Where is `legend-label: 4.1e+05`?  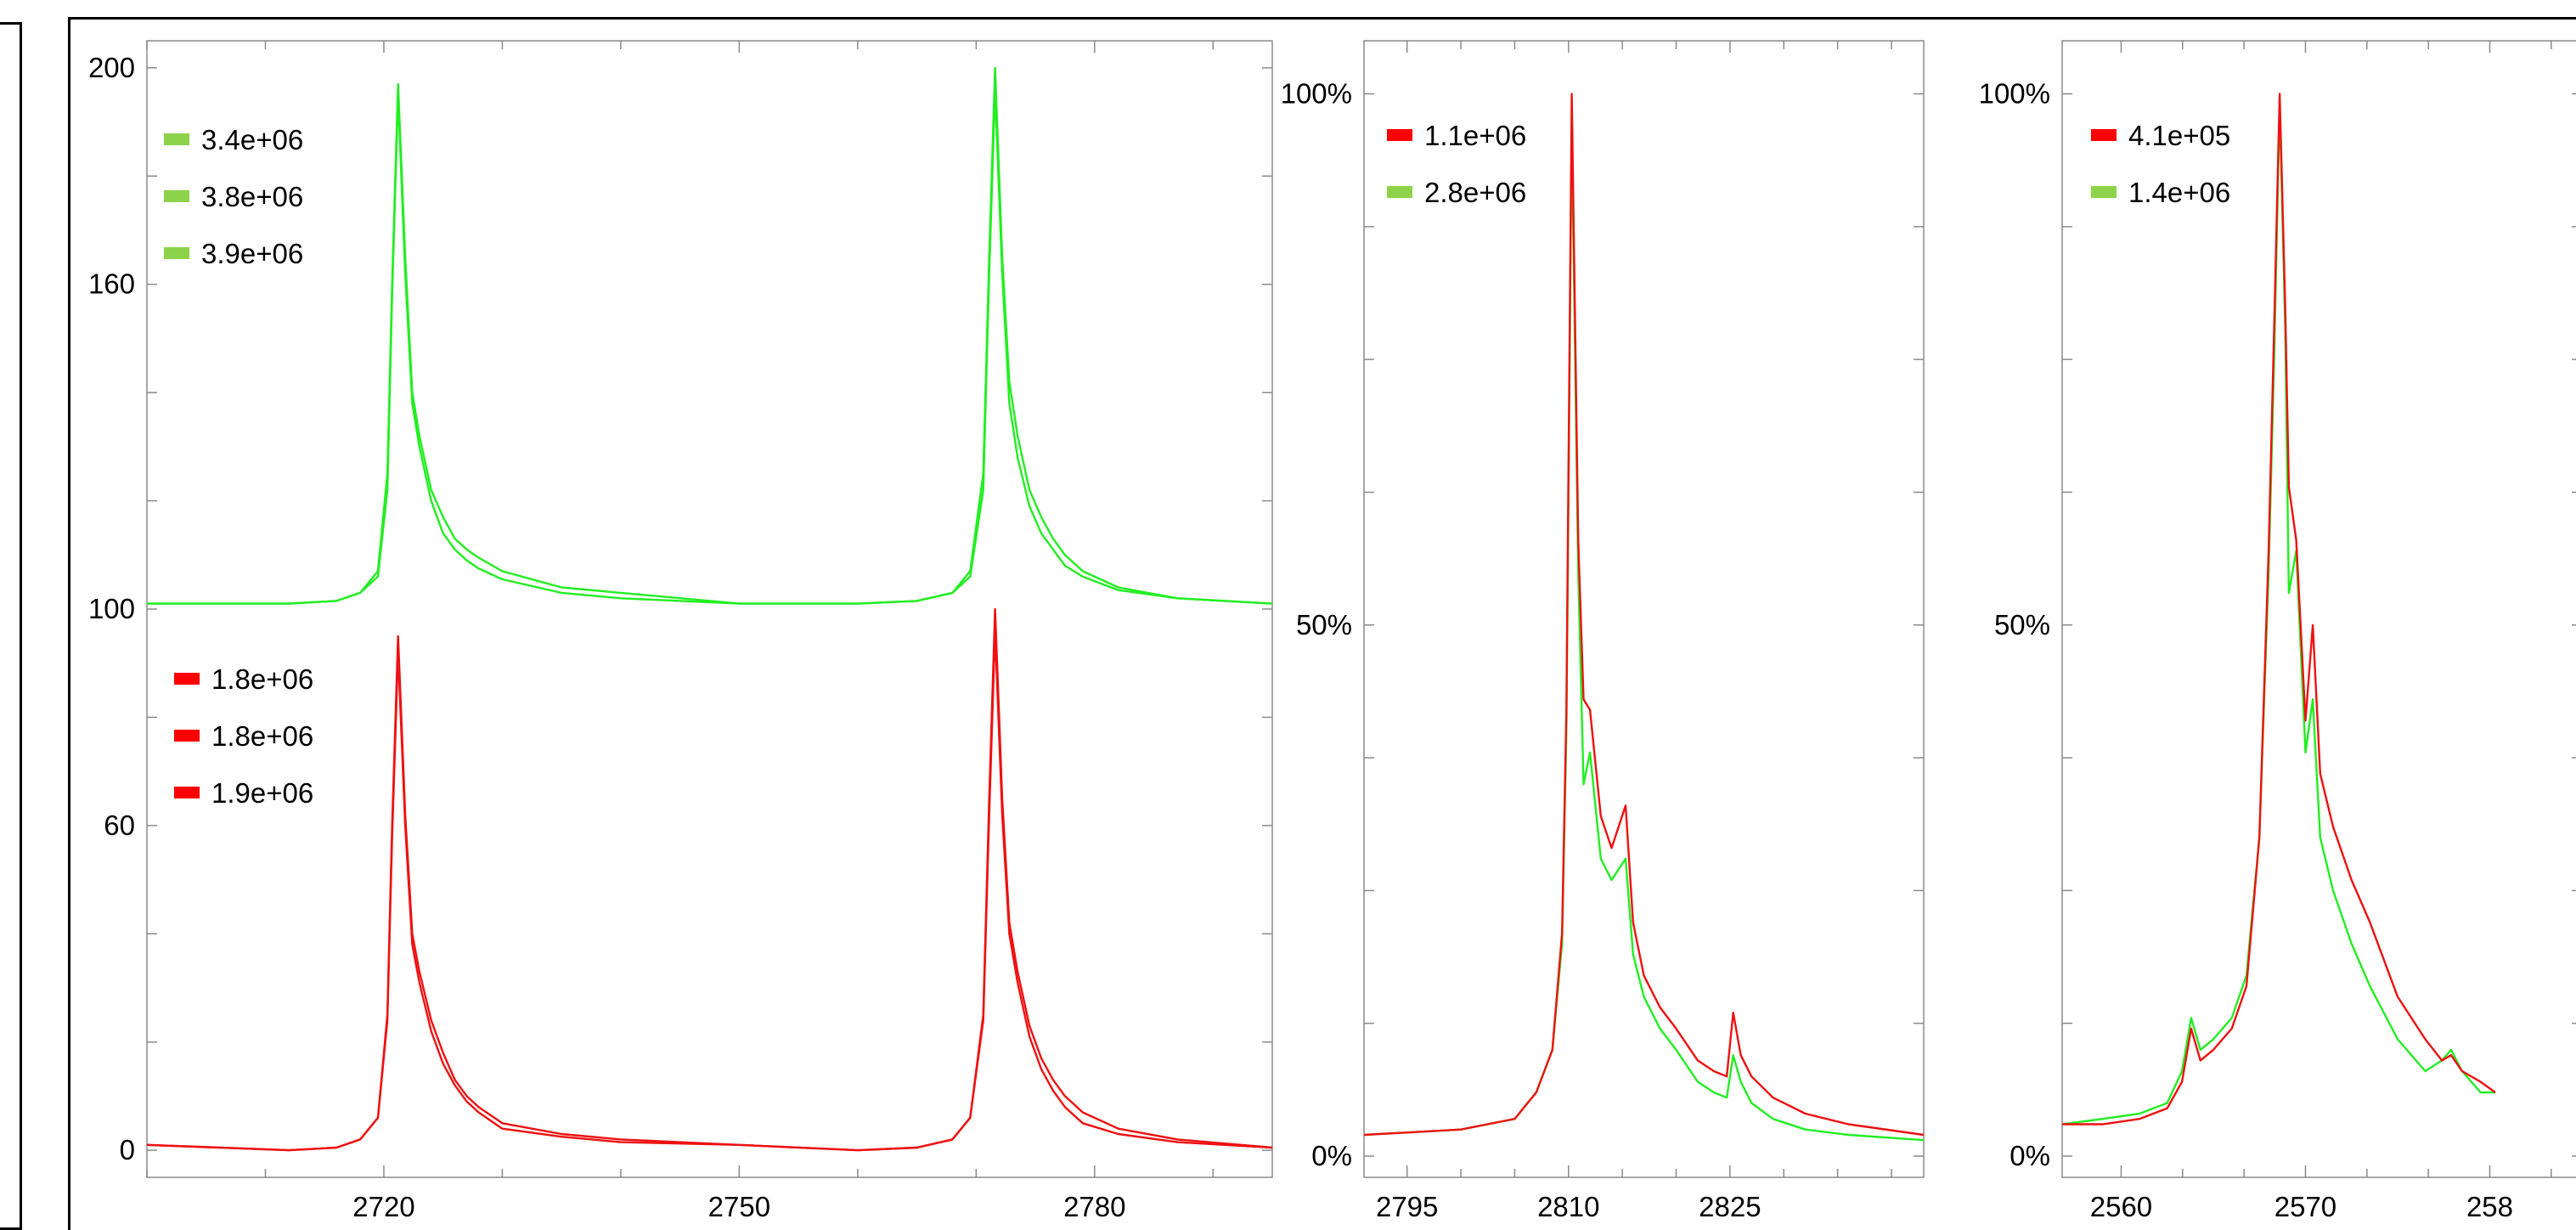 legend-label: 4.1e+05 is located at coordinates (2179, 135).